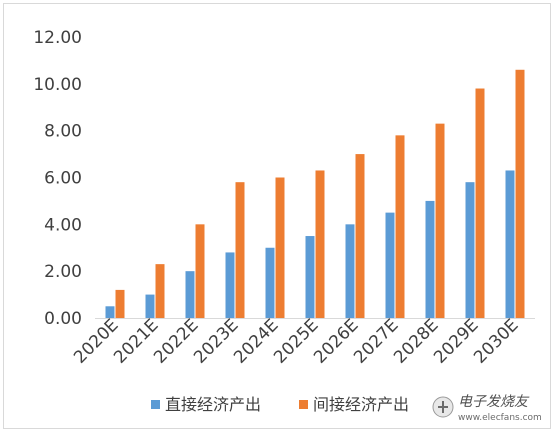 This screenshot has height=433, width=556. Describe the element at coordinates (63, 225) in the screenshot. I see `y-tick-label: 4.00` at that location.